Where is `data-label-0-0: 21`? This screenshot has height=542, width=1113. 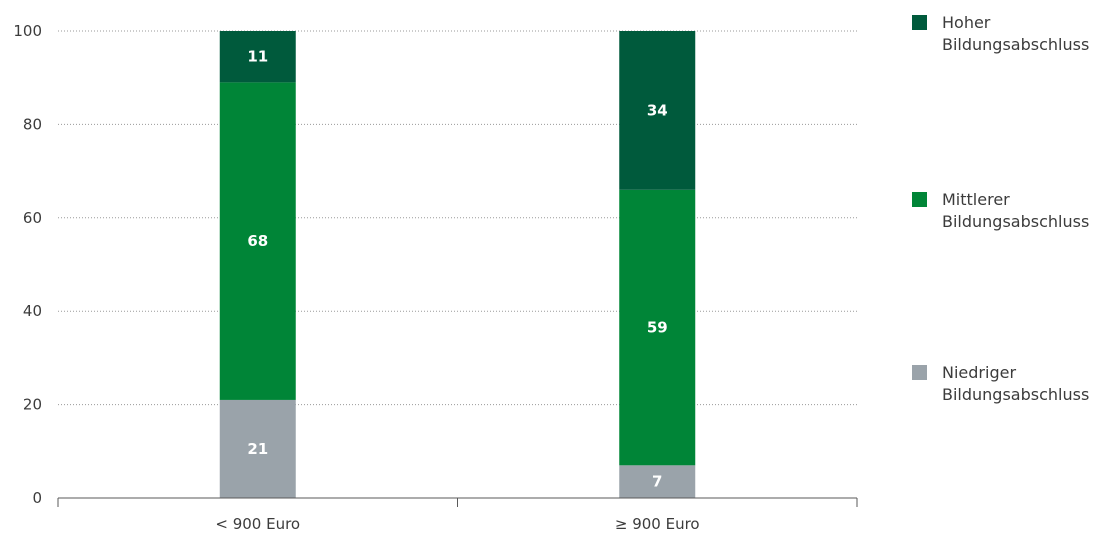
data-label-0-0: 21 is located at coordinates (257, 449).